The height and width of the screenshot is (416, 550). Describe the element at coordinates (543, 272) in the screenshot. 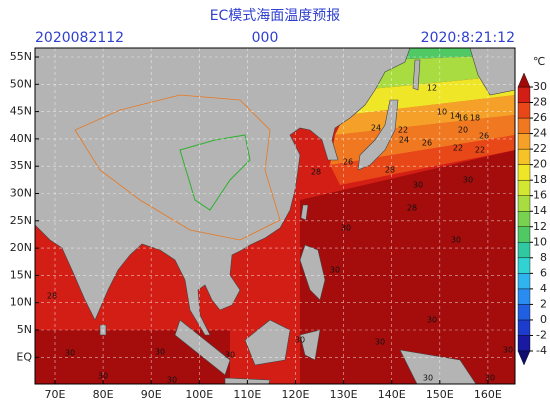

I see `colorbar-label: 6` at that location.